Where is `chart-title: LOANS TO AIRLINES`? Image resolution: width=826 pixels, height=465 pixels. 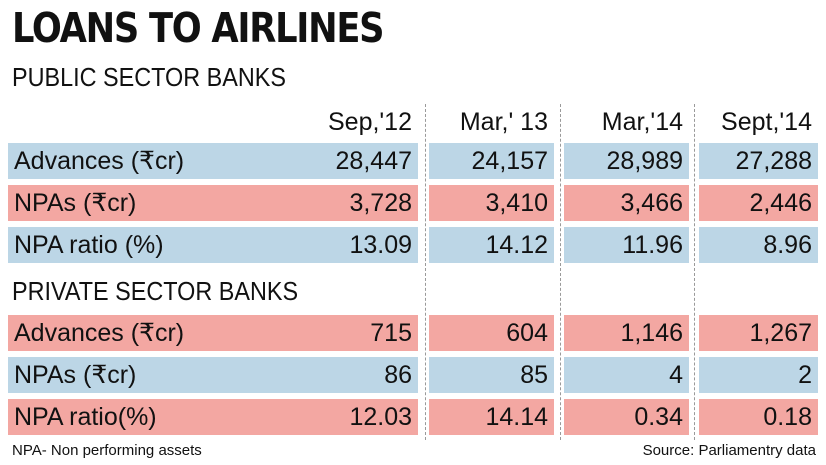 chart-title: LOANS TO AIRLINES is located at coordinates (198, 28).